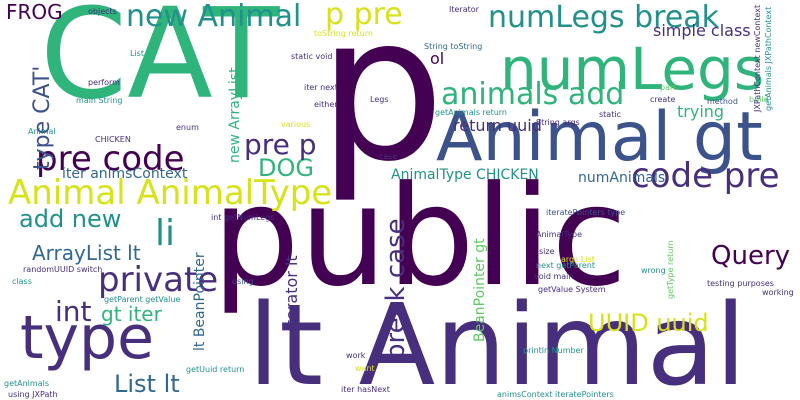 The image size is (800, 400). I want to click on word-dog: DOG, so click(286, 168).